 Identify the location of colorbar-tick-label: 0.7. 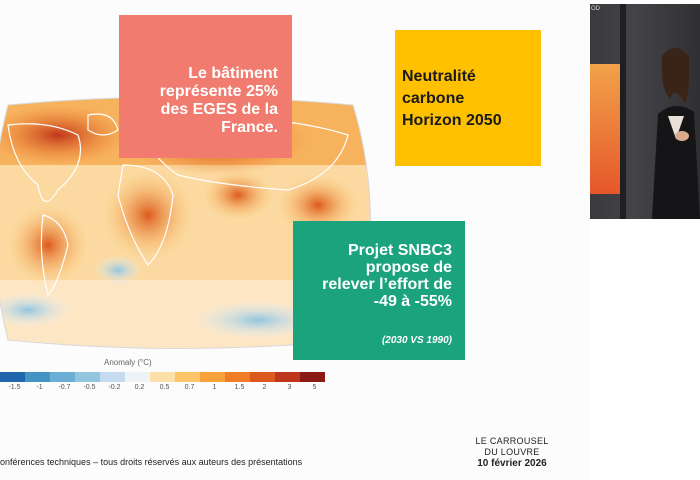
(189, 387).